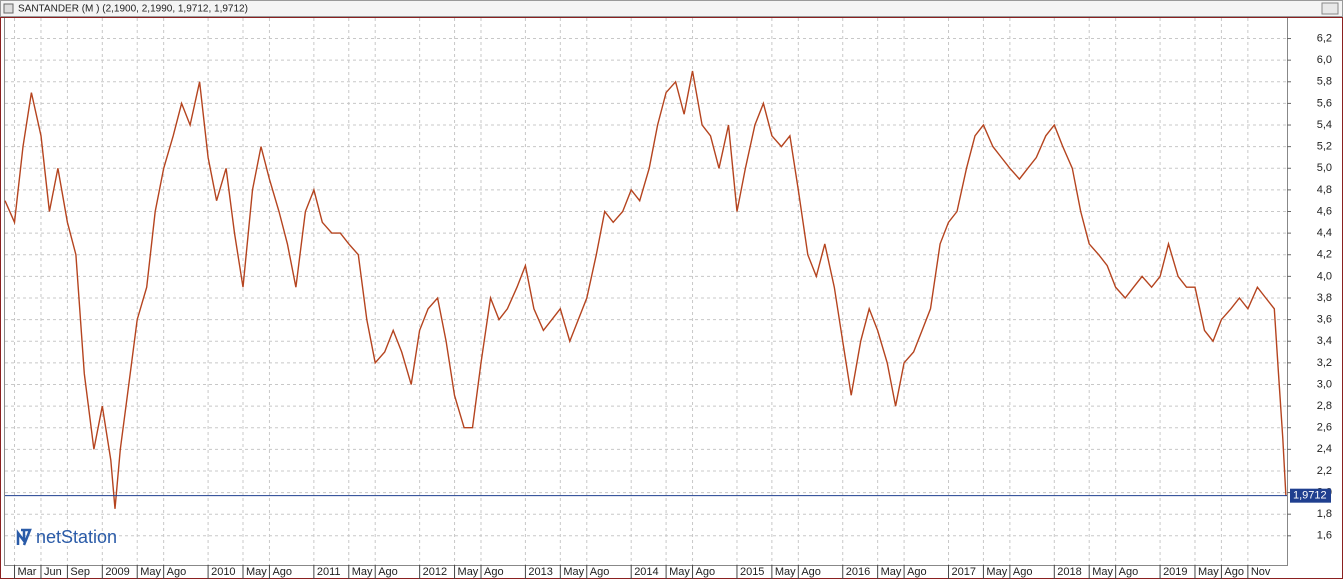 The image size is (1343, 584). I want to click on y-tick-label: 4,6, so click(1324, 211).